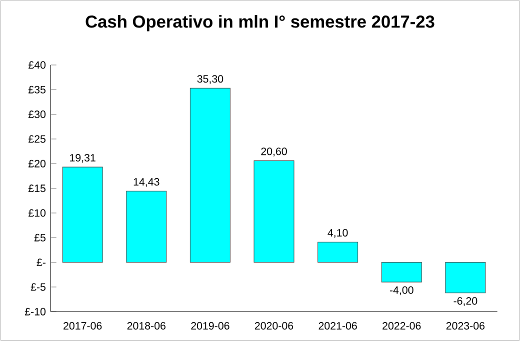 Image resolution: width=520 pixels, height=341 pixels. I want to click on data-label: 19,31, so click(83, 158).